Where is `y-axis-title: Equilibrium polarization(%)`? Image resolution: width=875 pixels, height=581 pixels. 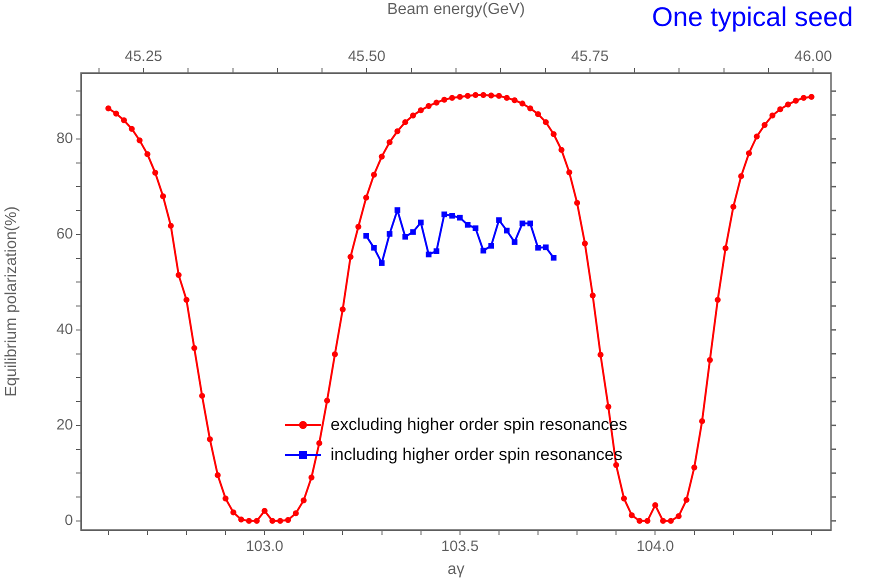
y-axis-title: Equilibrium polarization(%) is located at coordinates (11, 301).